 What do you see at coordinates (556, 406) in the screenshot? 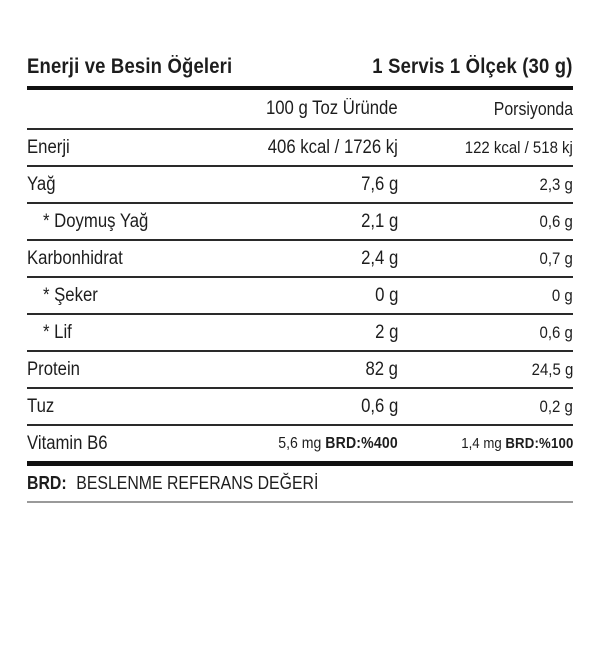
I see `row-portion-value: 0,2 g` at bounding box center [556, 406].